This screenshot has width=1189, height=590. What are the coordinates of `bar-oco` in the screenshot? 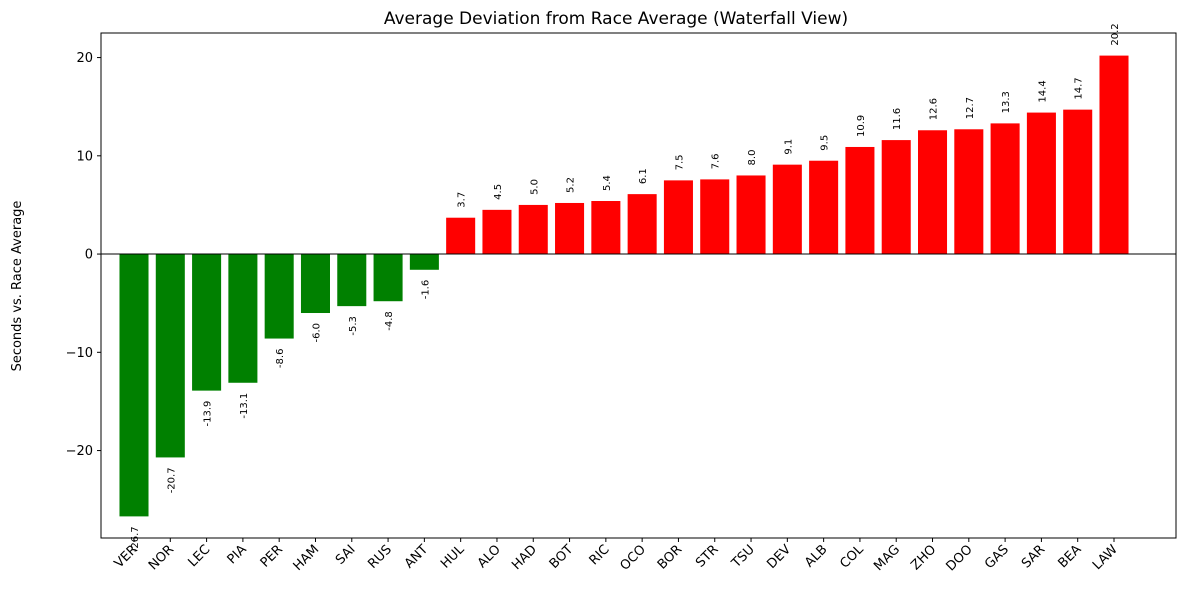 It's located at (642, 224).